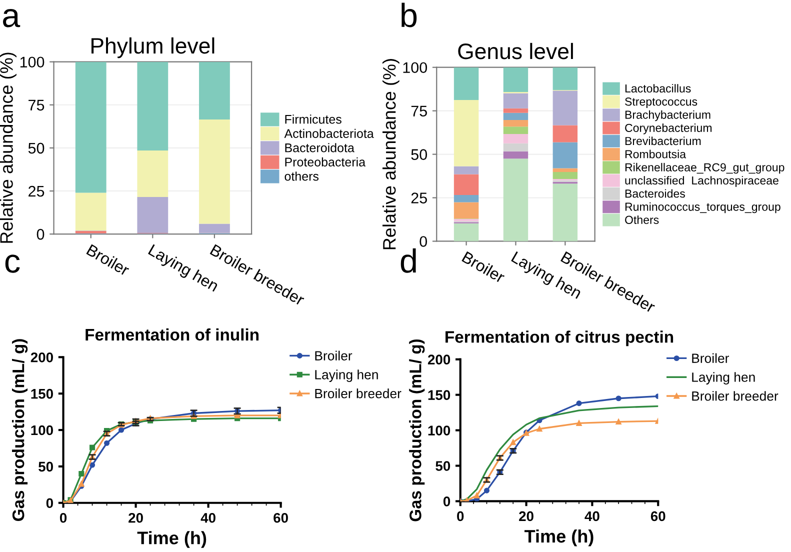 This screenshot has width=791, height=552. I want to click on legend-label: Romboutsia, so click(655, 154).